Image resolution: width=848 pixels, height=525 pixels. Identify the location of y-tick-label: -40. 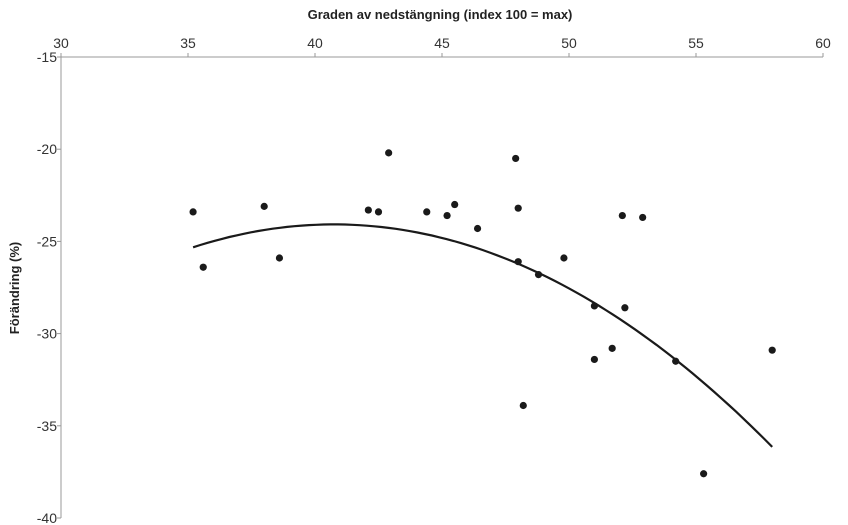
(47, 517).